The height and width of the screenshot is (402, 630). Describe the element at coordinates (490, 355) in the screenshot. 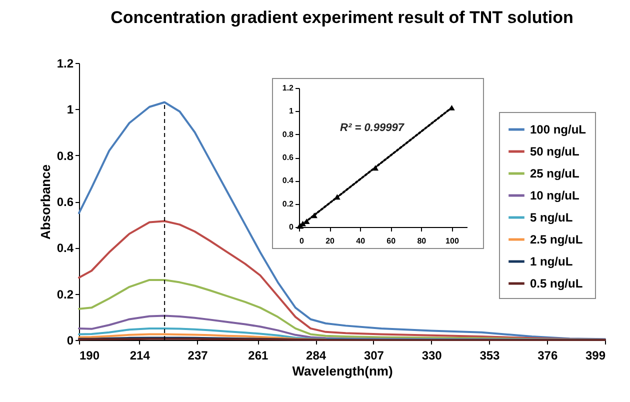

I see `x-tick-label: 353` at that location.